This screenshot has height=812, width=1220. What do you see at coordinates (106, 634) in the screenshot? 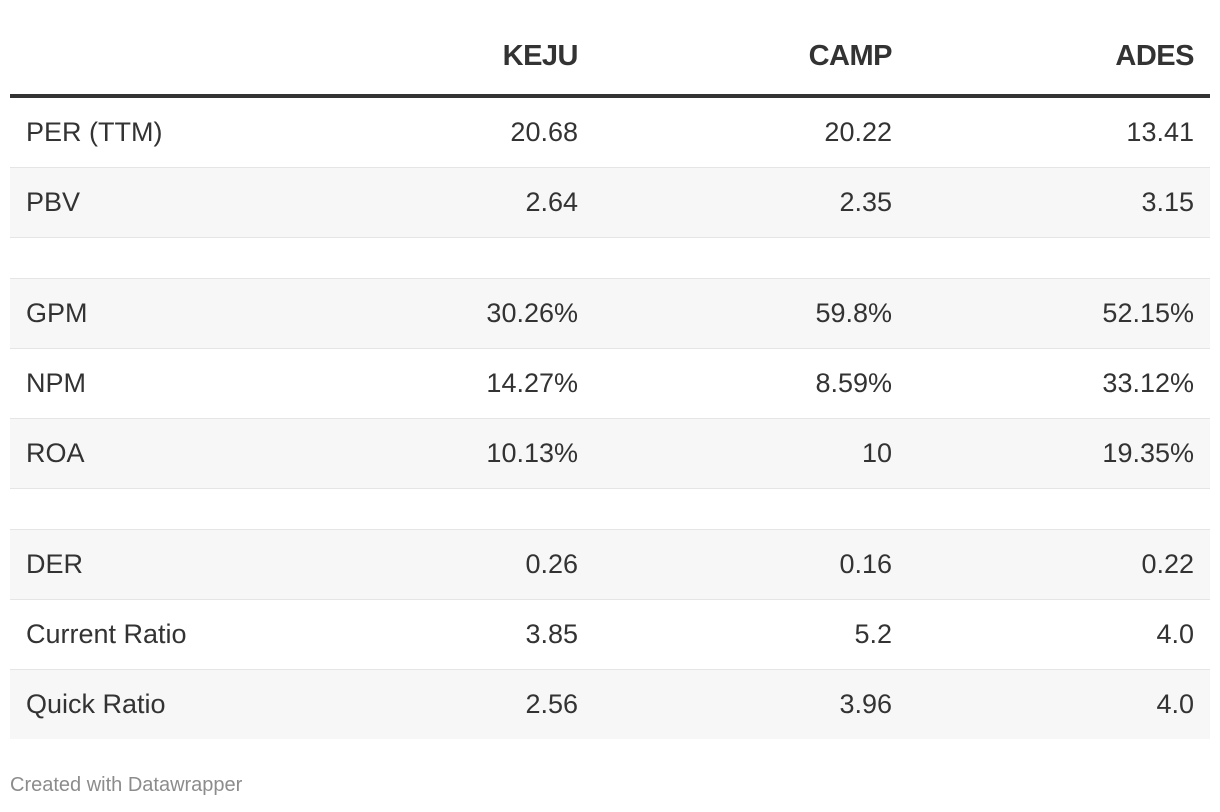
I see `row-label: Current Ratio` at bounding box center [106, 634].